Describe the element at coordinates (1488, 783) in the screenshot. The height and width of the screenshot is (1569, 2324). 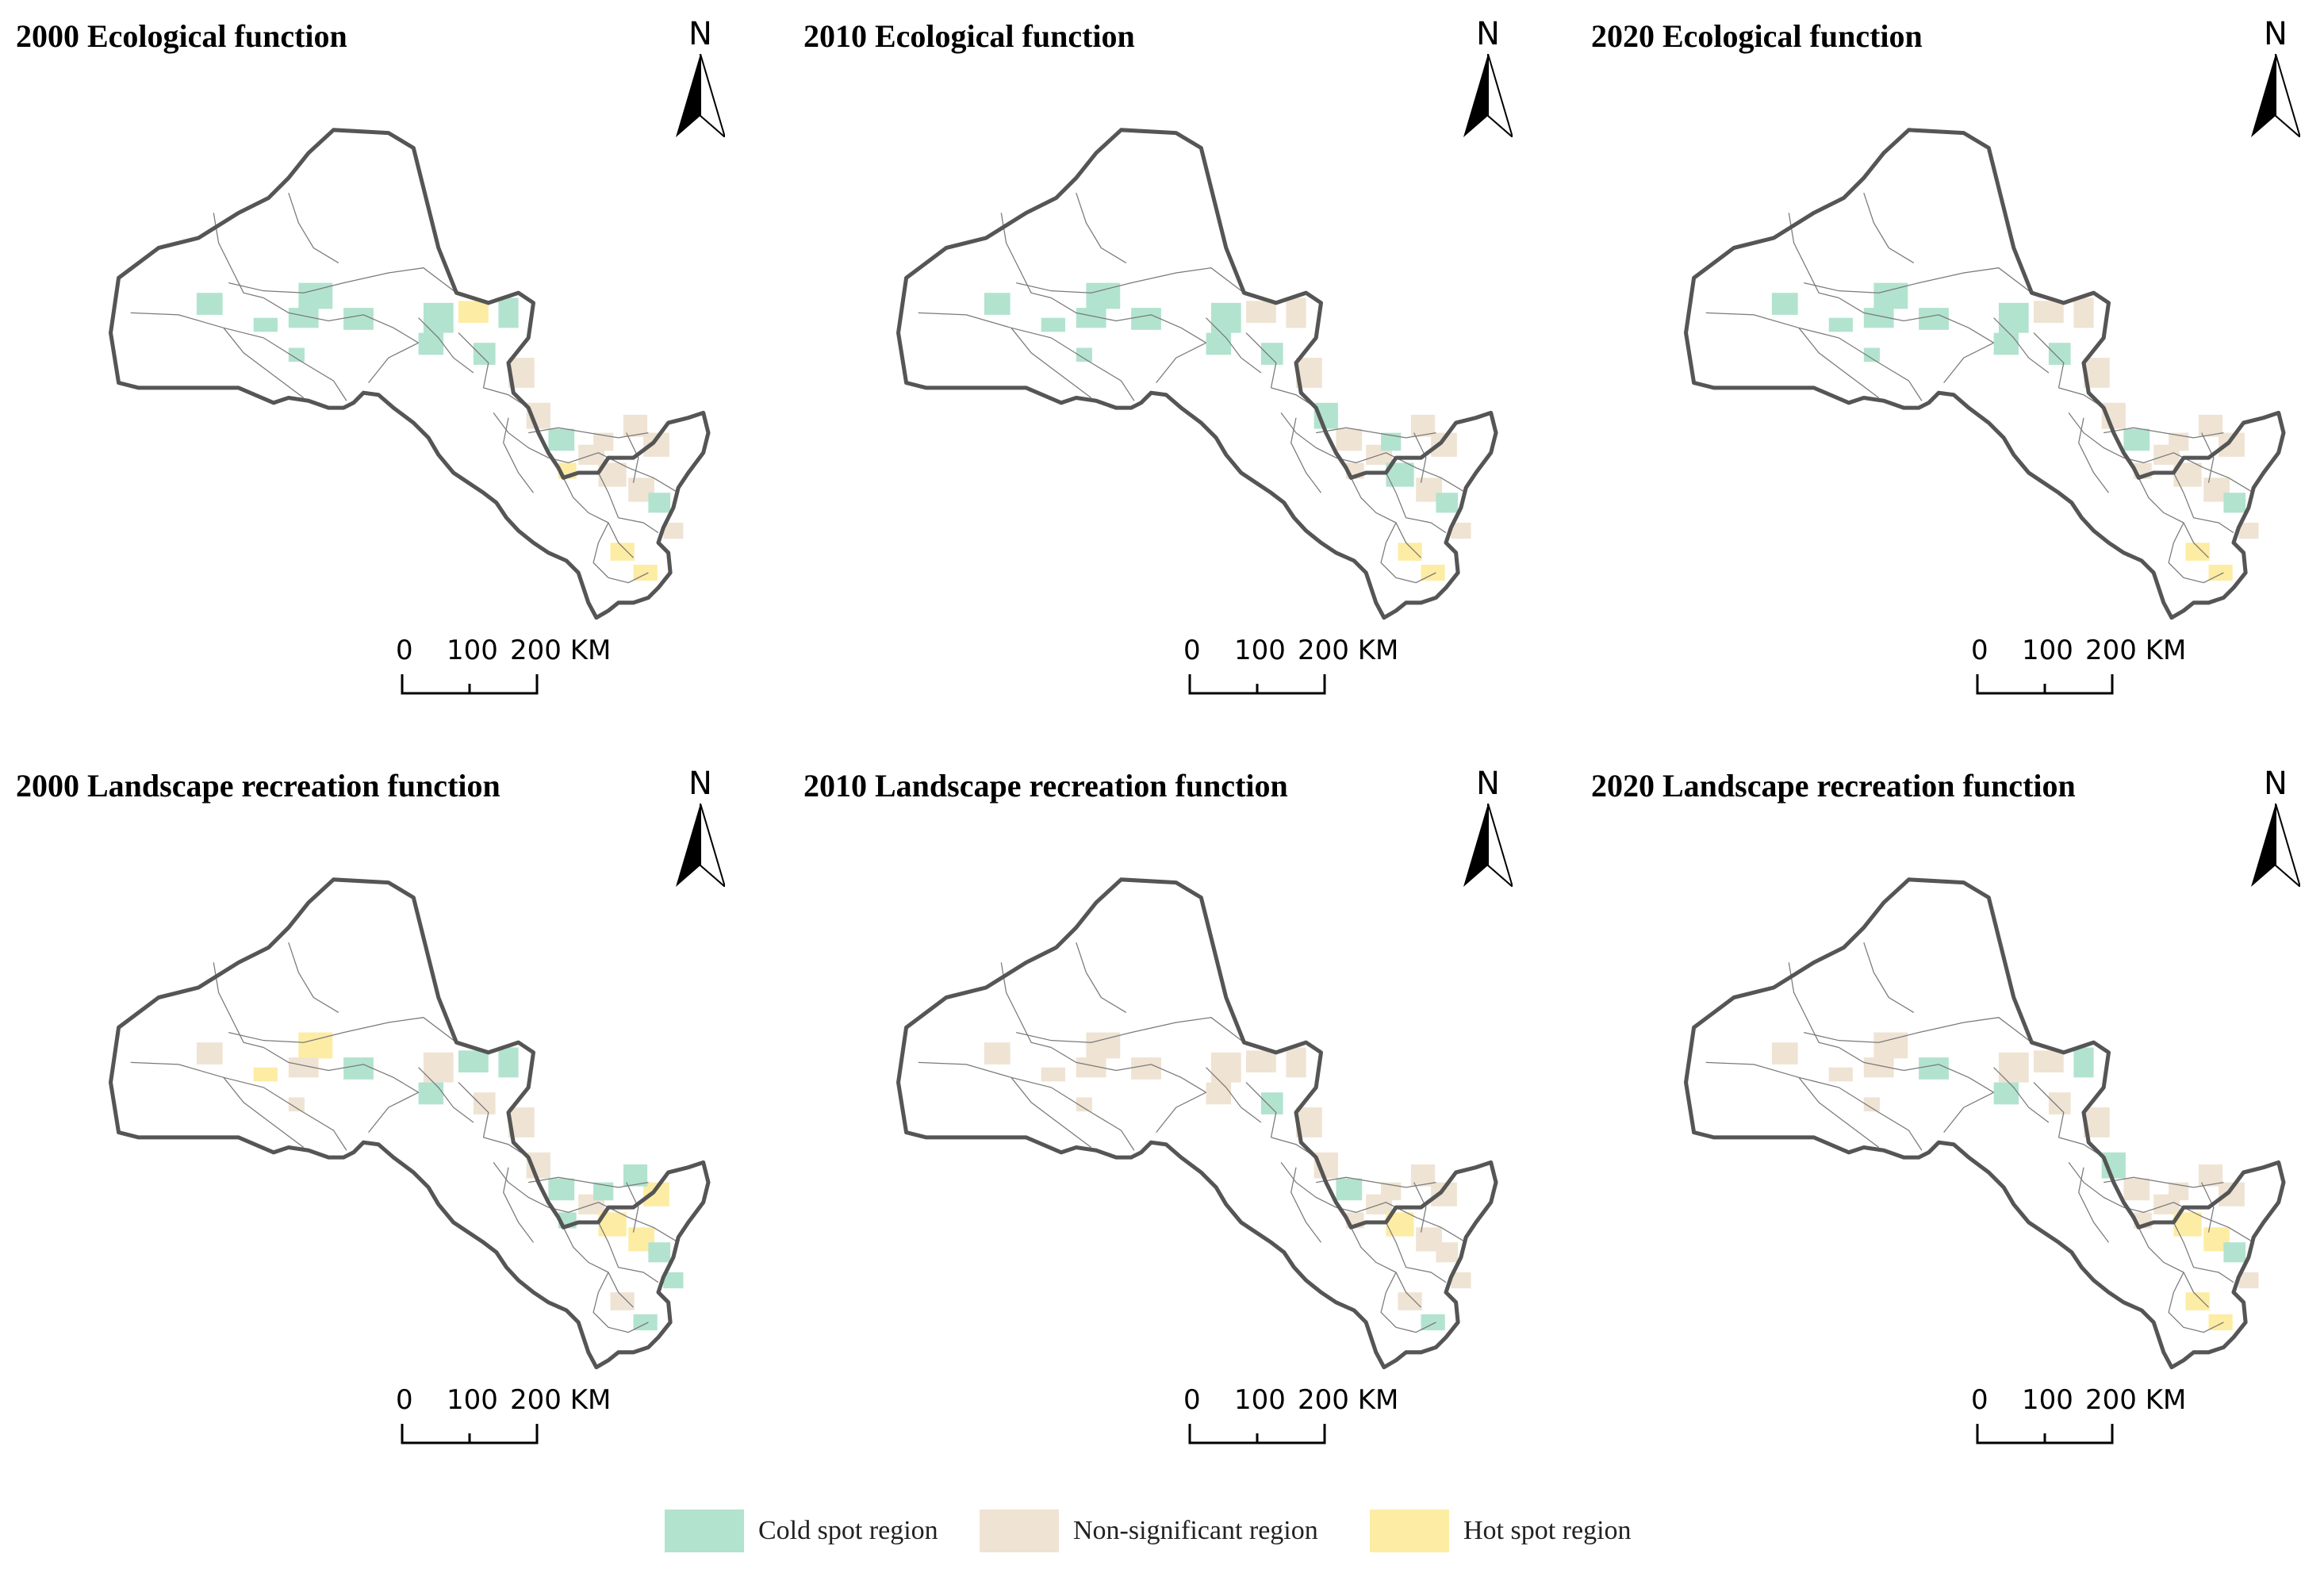
I see `north-label: N` at that location.